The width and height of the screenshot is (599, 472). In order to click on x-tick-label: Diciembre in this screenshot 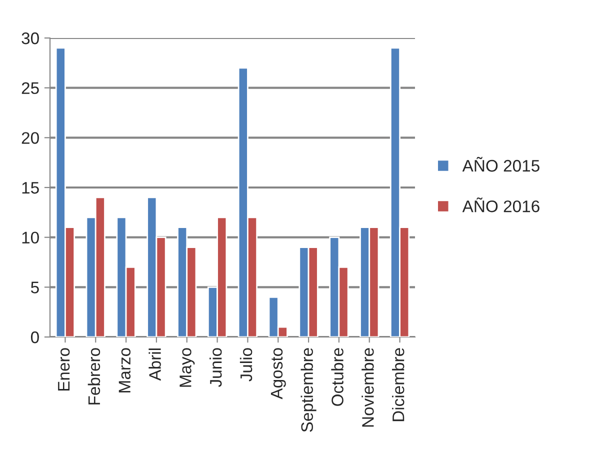, I will do `click(398, 385)`.